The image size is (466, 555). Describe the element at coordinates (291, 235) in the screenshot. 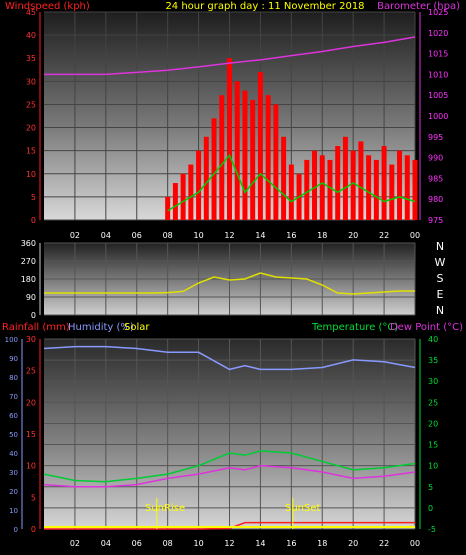

I see `top-x-tick-label: 16` at that location.